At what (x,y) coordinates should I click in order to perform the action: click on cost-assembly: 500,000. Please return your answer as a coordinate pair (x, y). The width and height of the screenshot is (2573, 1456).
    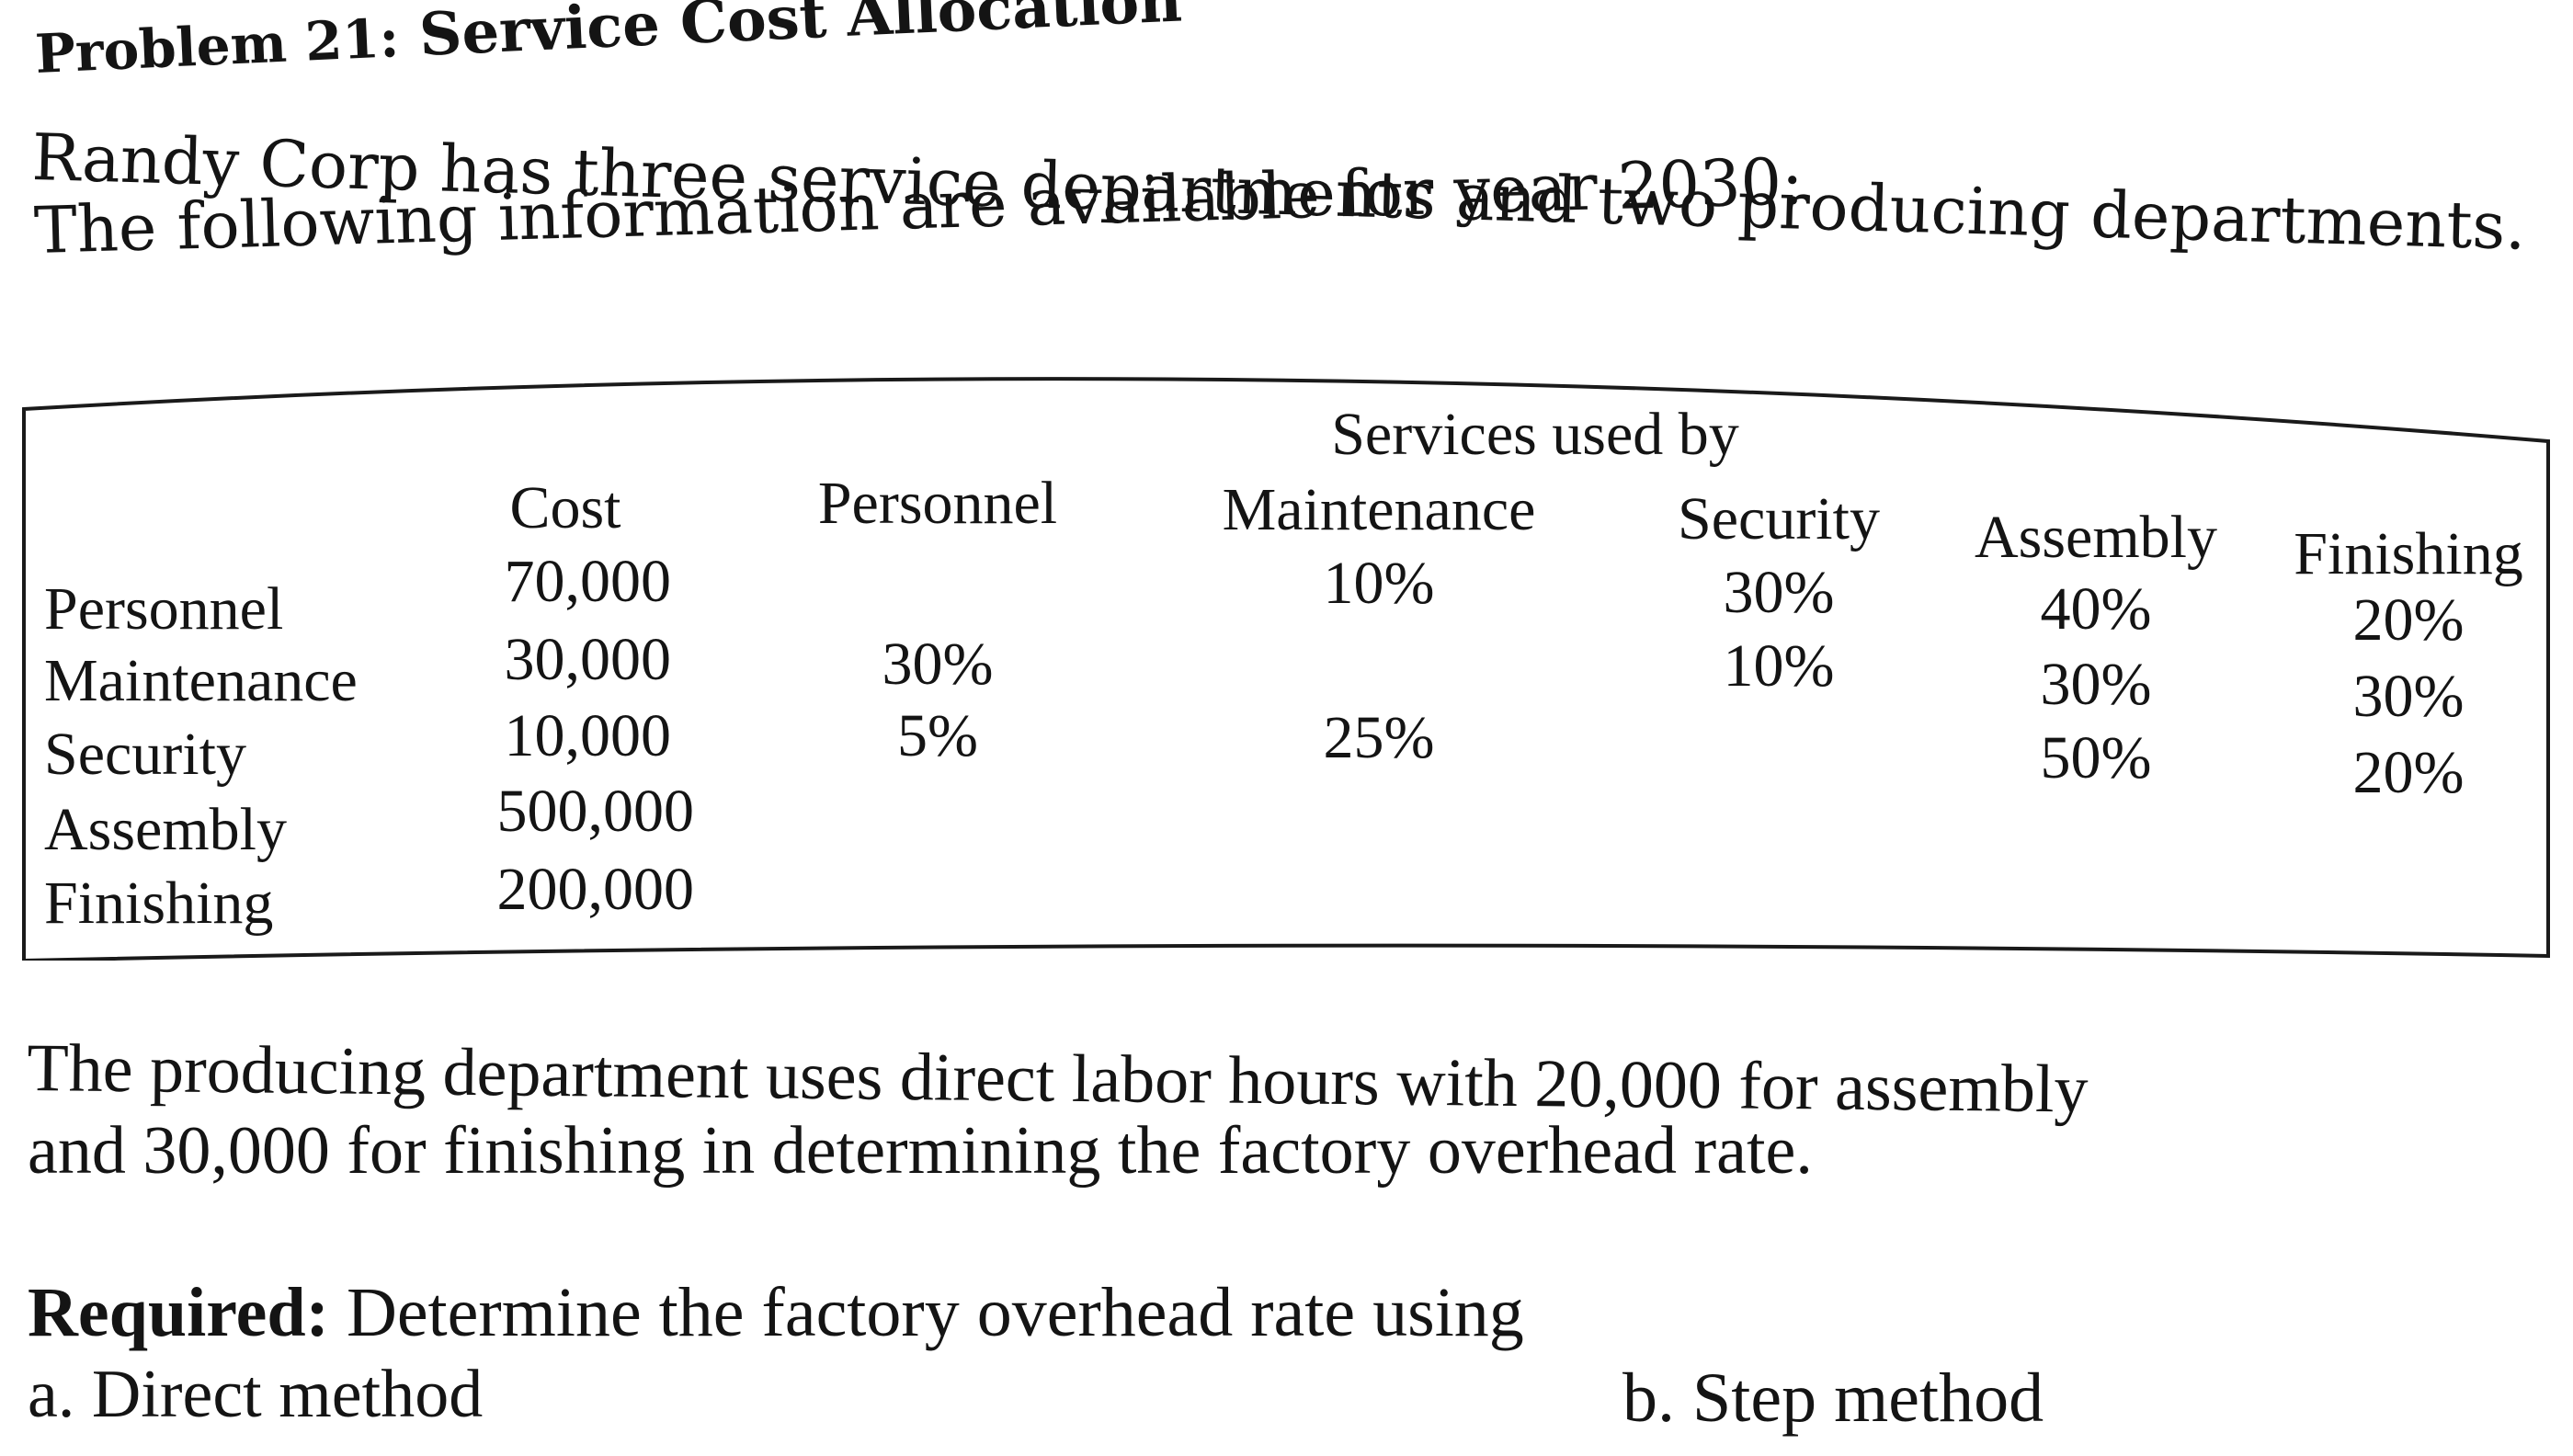
    Looking at the image, I should click on (595, 811).